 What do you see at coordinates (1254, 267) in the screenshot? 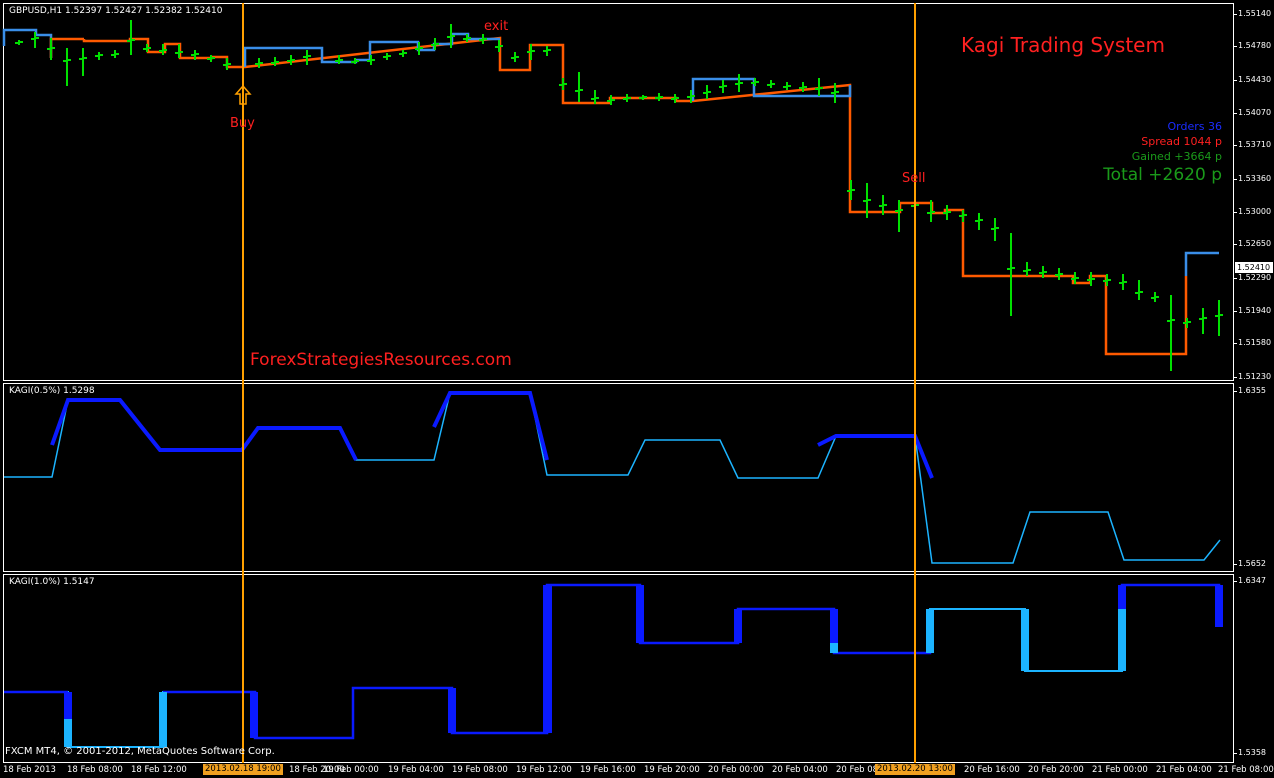
I see `current-price-tag: 1.52410` at bounding box center [1254, 267].